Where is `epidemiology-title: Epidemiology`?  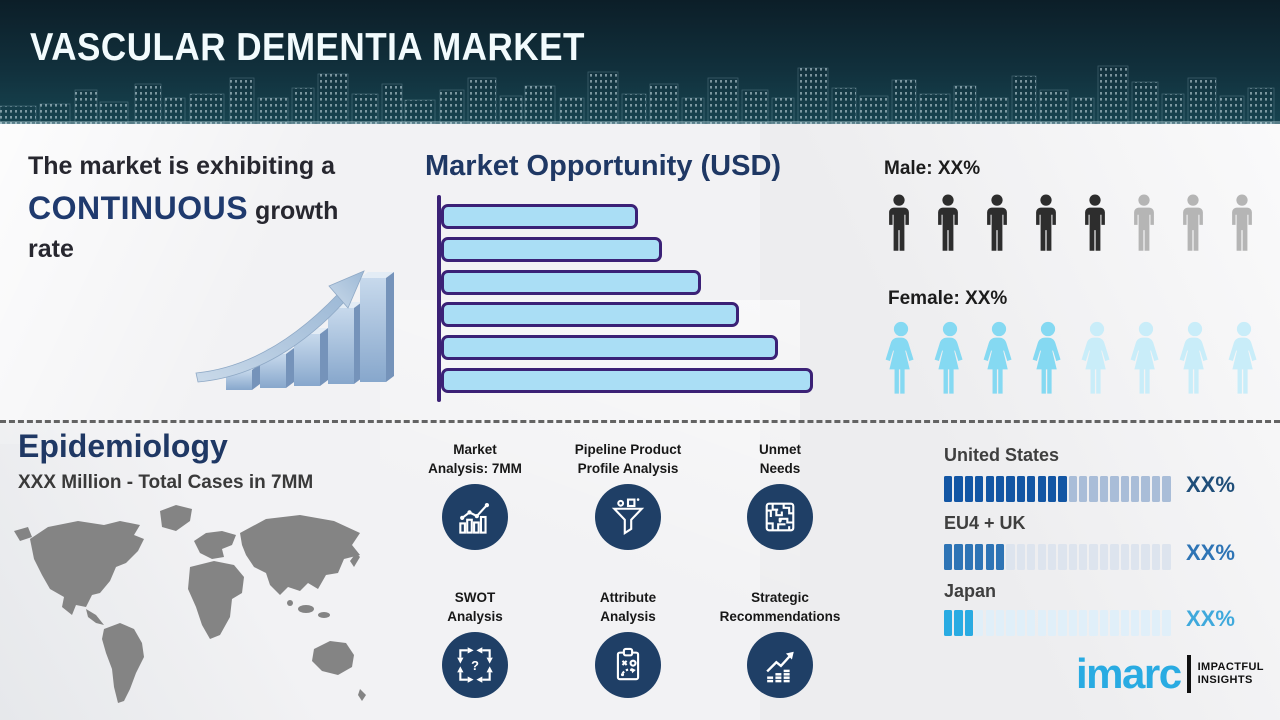
epidemiology-title: Epidemiology is located at coordinates (123, 446).